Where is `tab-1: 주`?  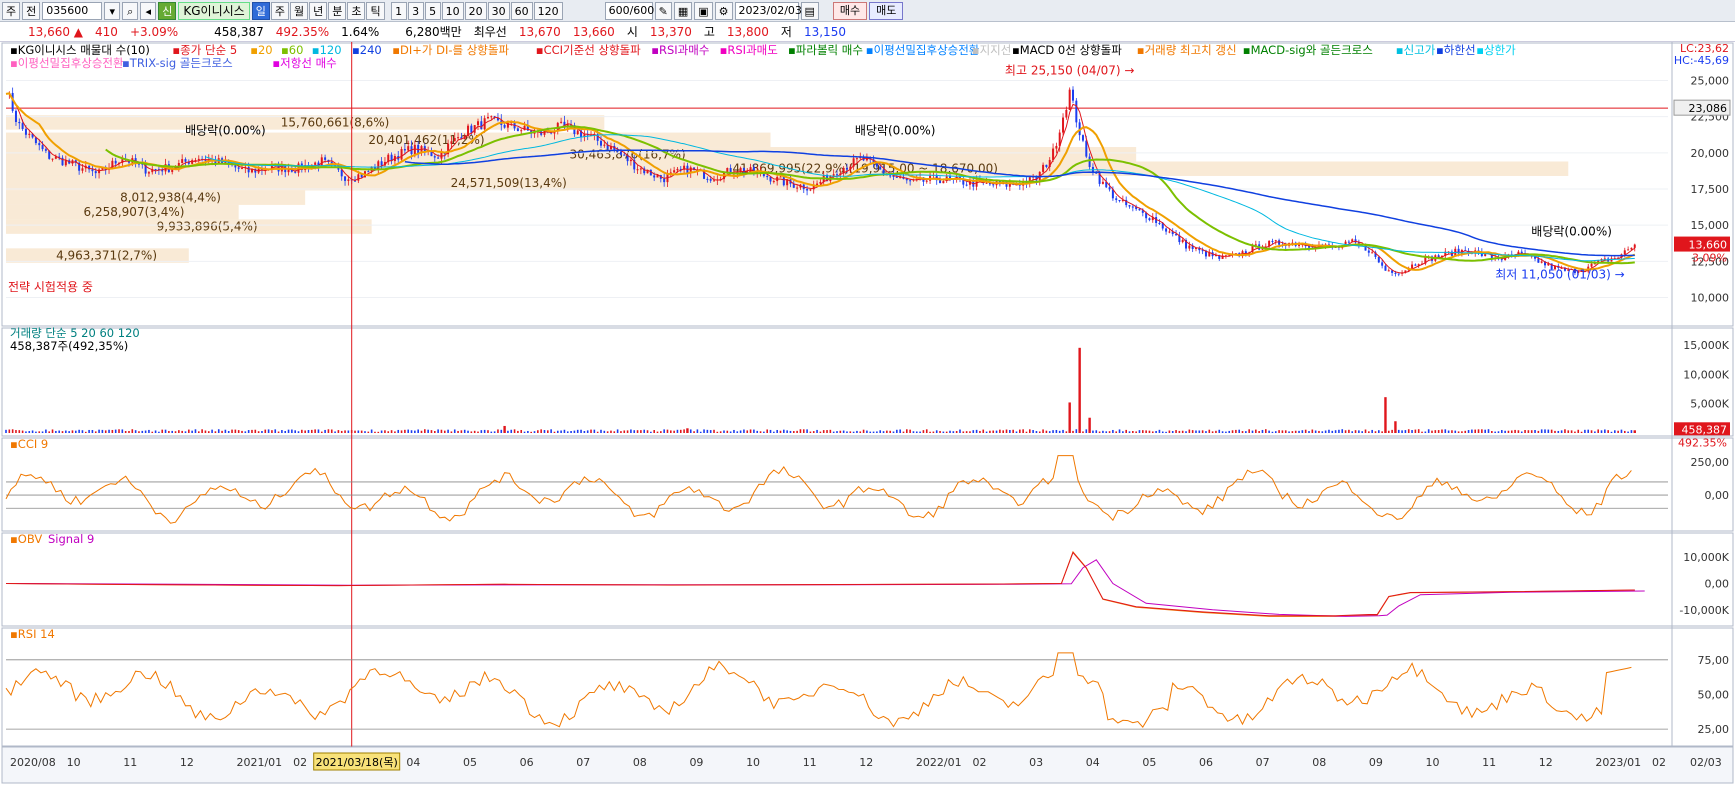 tab-1: 주 is located at coordinates (279, 10).